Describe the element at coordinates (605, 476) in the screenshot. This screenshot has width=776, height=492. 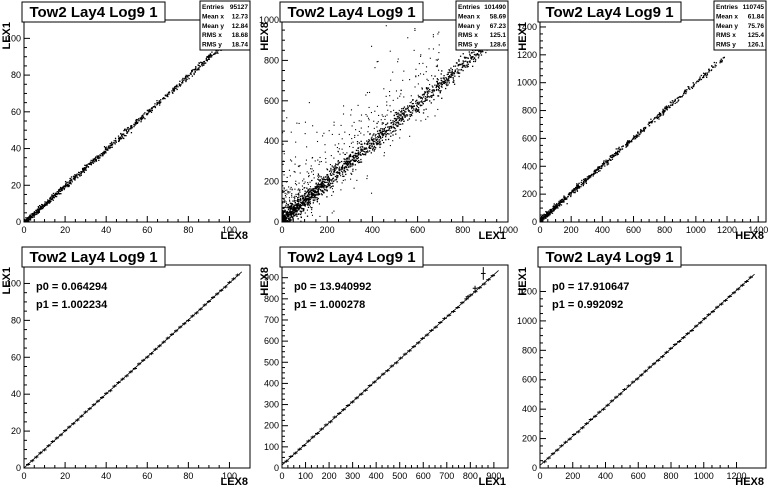
I see `x-tick-label: 400` at that location.